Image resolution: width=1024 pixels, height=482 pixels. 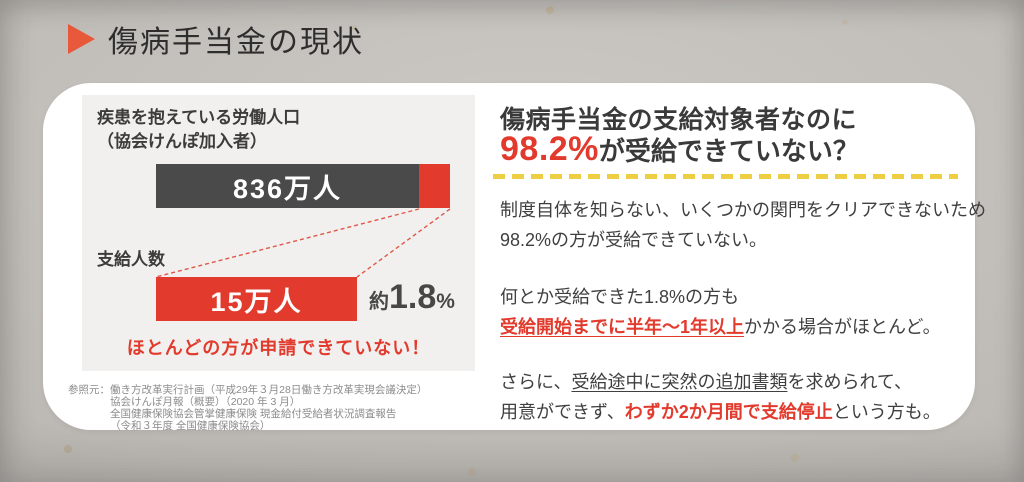 I want to click on slide-header: 傷病手当金の現状, so click(x=216, y=39).